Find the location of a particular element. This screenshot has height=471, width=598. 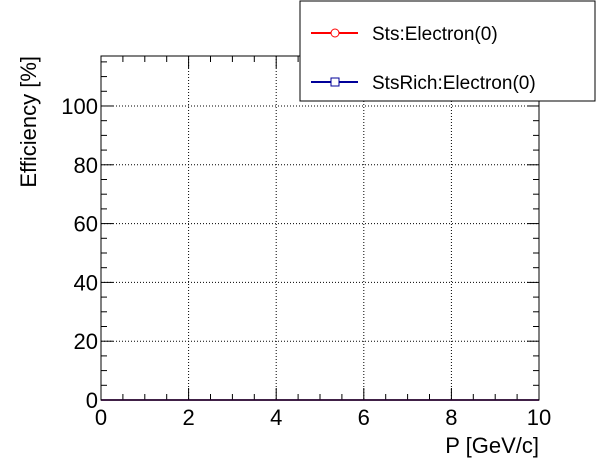

y-tick-label: 40 is located at coordinates (86, 282).